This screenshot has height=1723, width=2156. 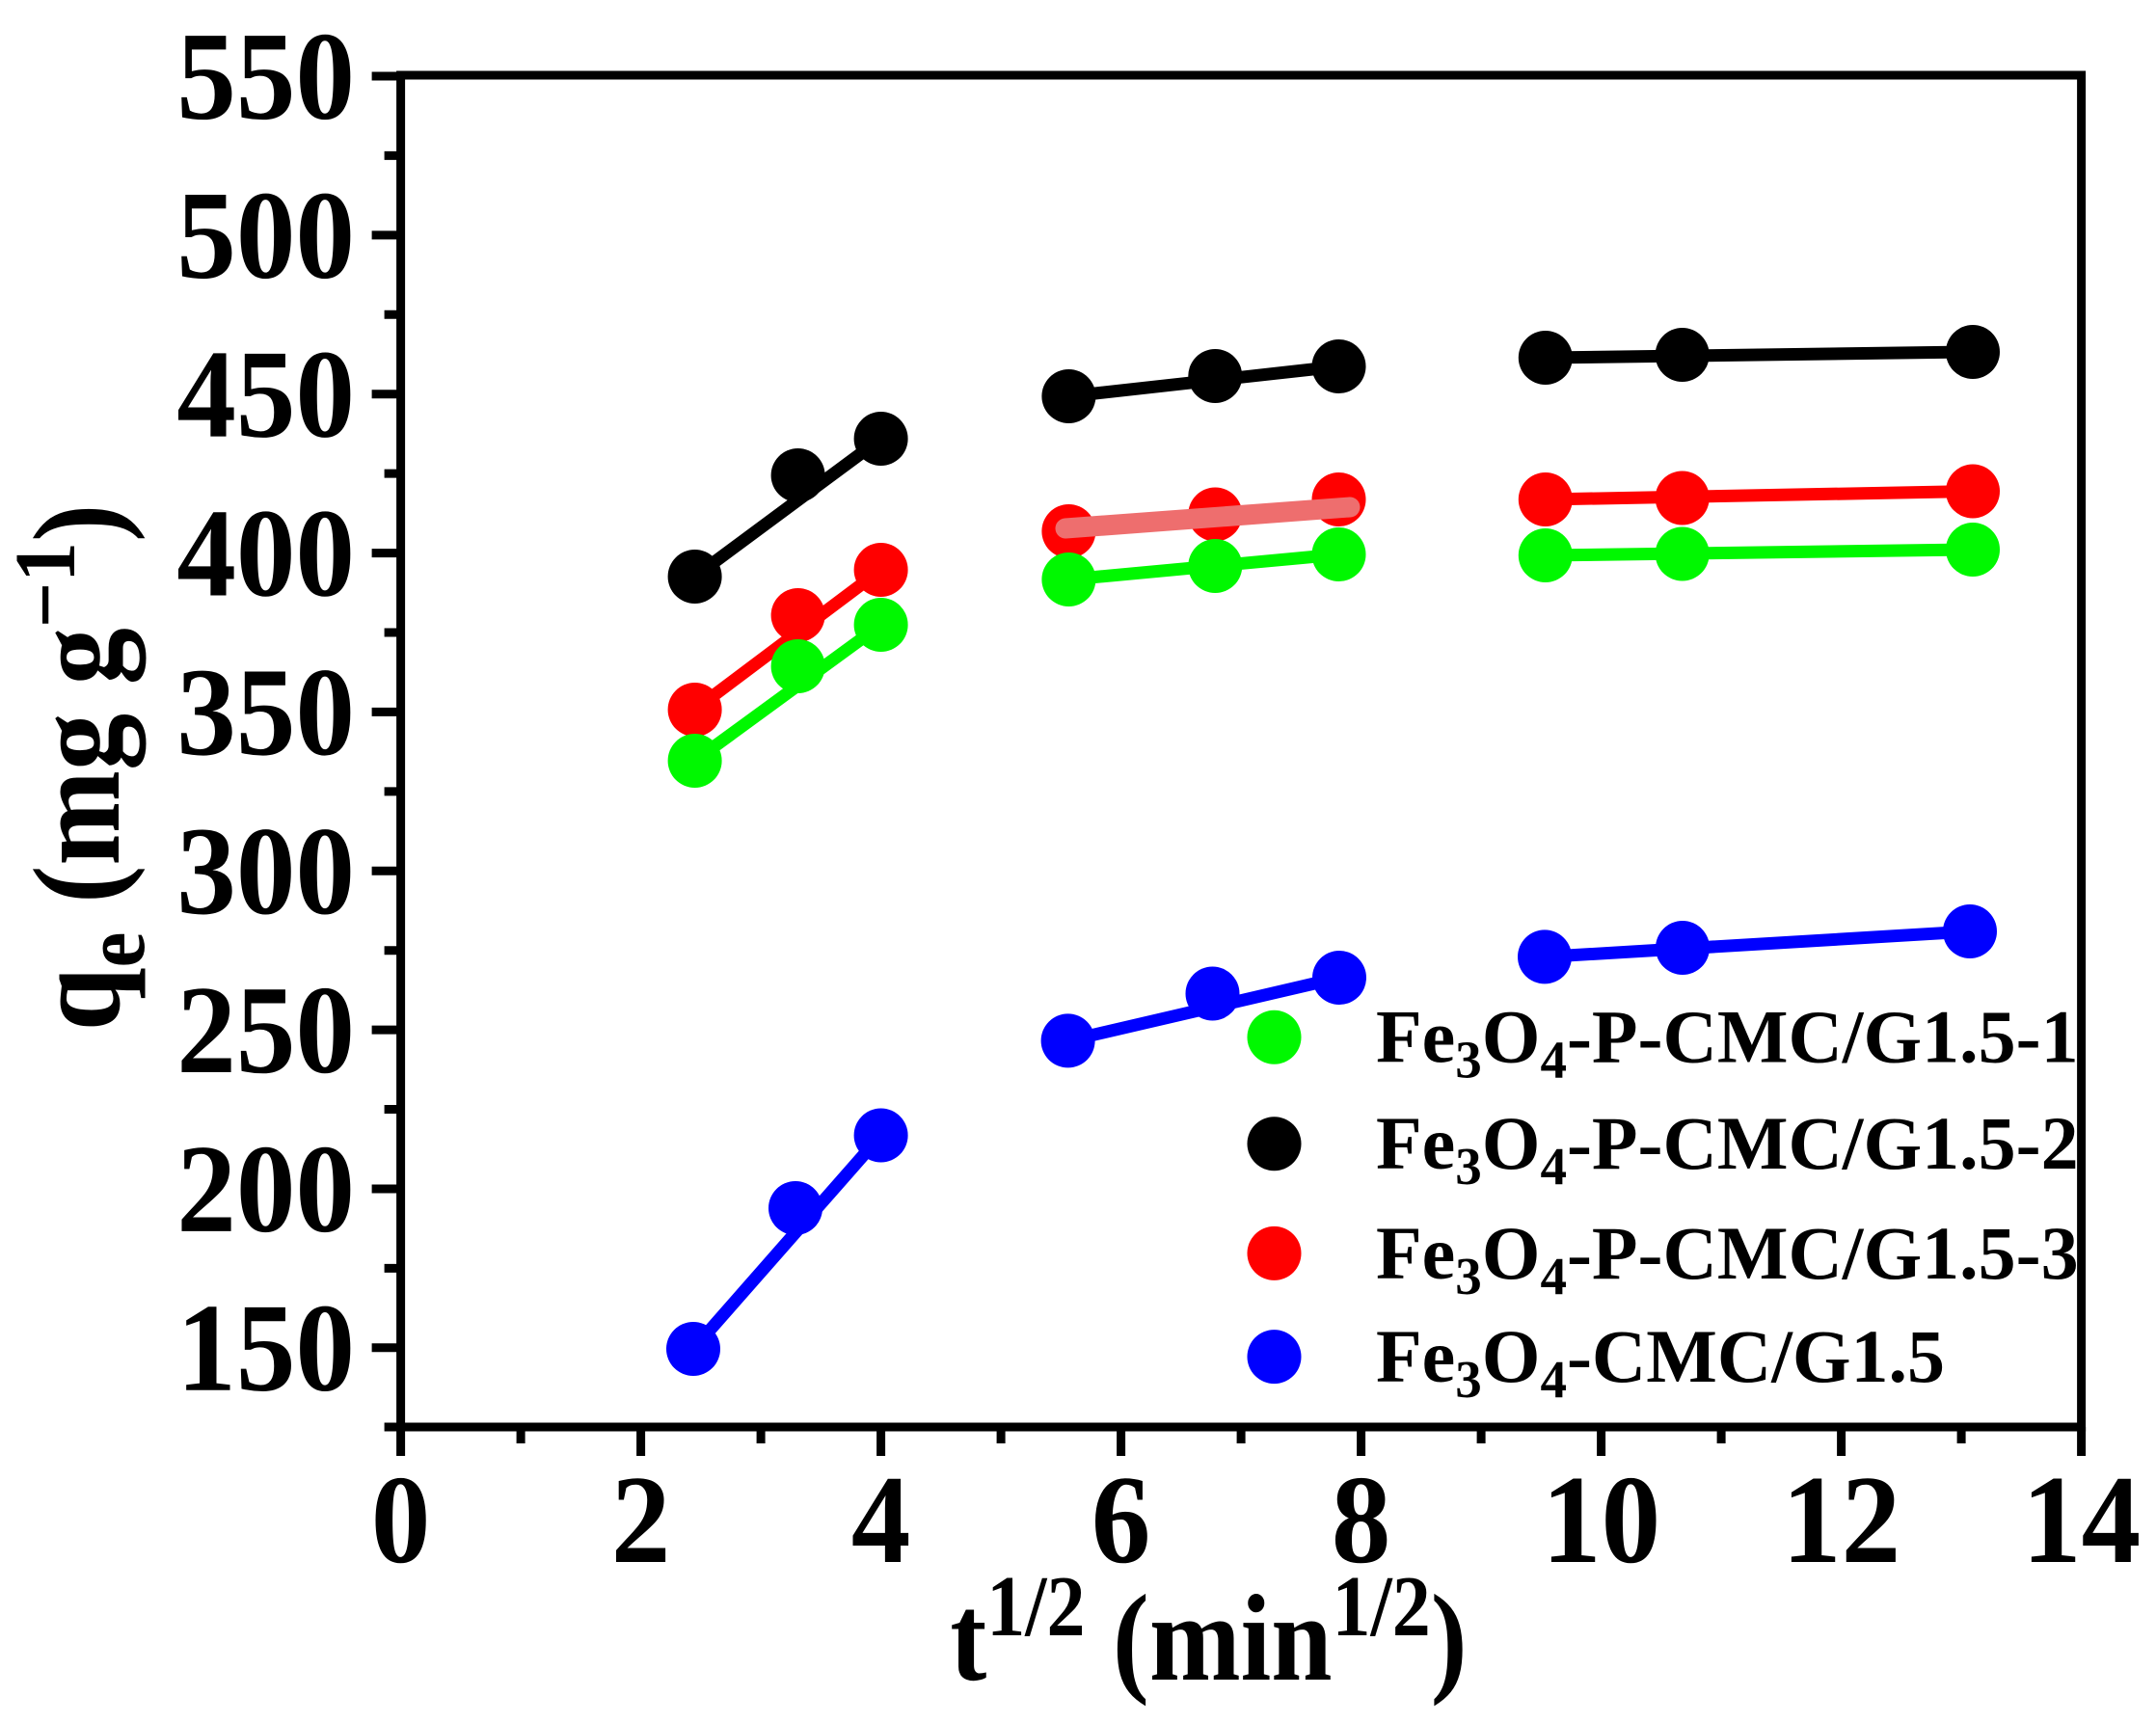 What do you see at coordinates (265, 712) in the screenshot?
I see `svg-text: 350` at bounding box center [265, 712].